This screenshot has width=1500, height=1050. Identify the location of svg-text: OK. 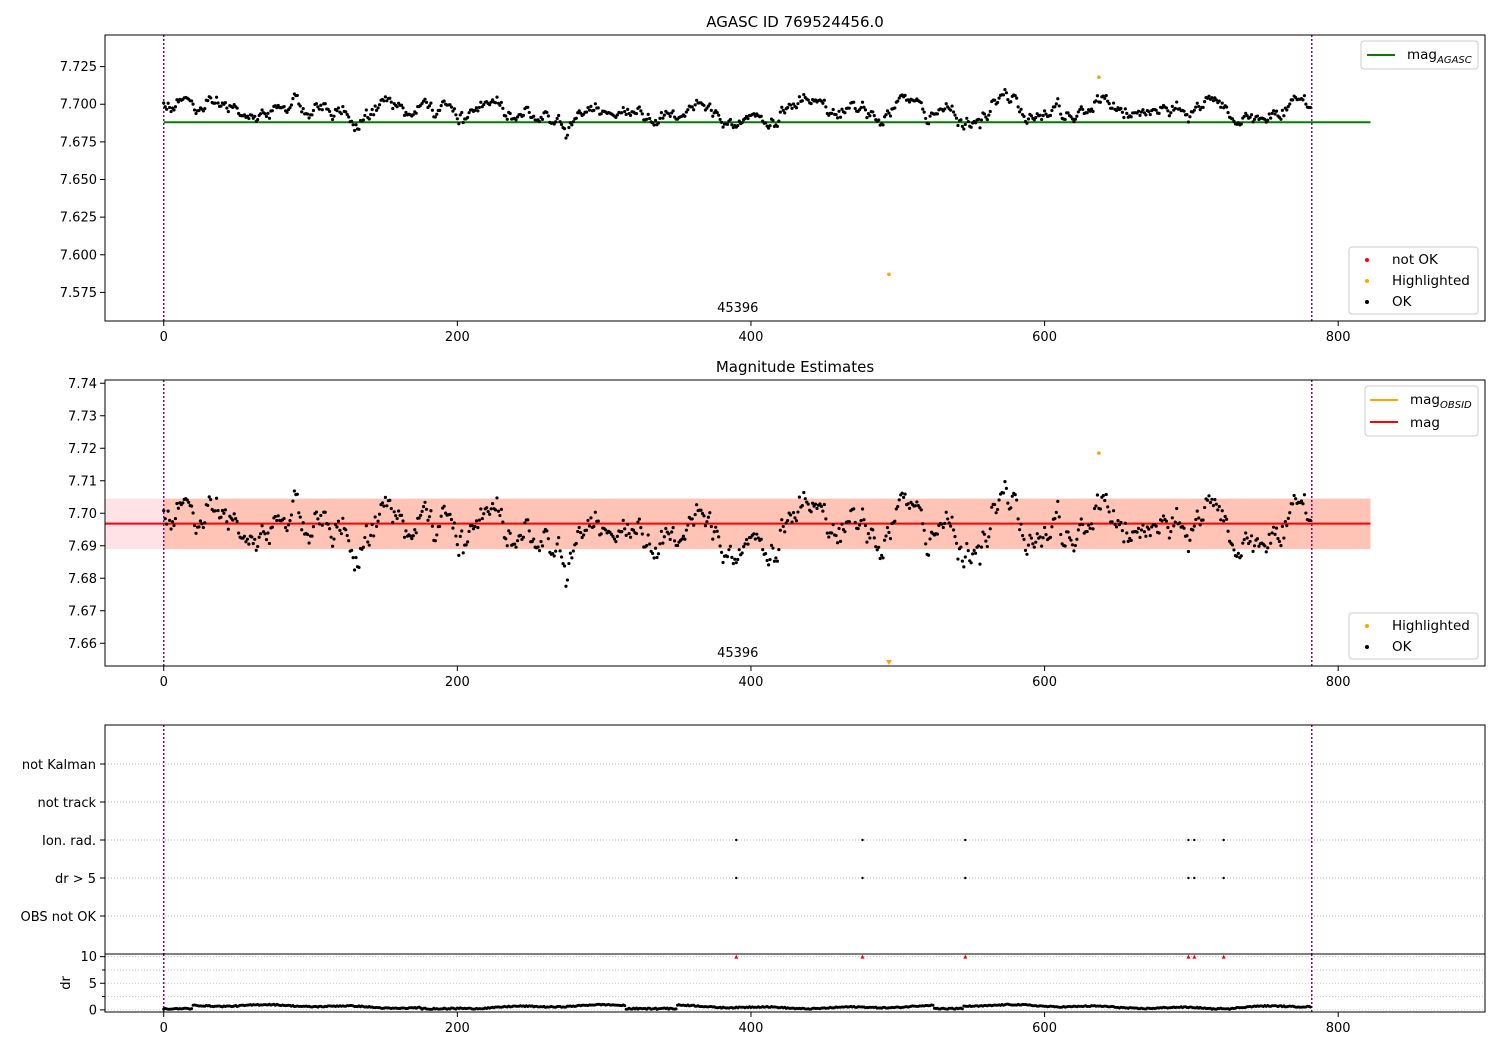
(1402, 302).